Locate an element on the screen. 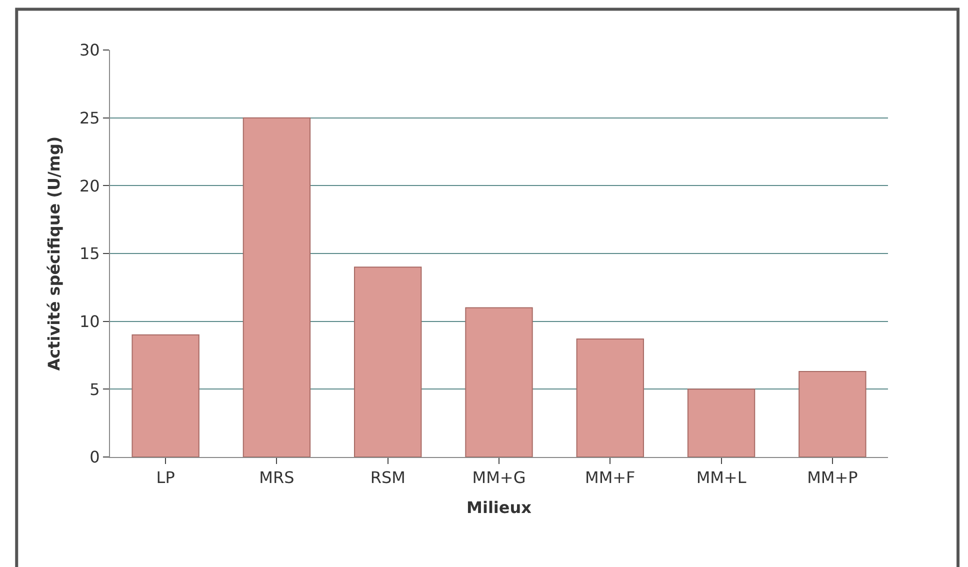  y-tick-label: 15 is located at coordinates (89, 254).